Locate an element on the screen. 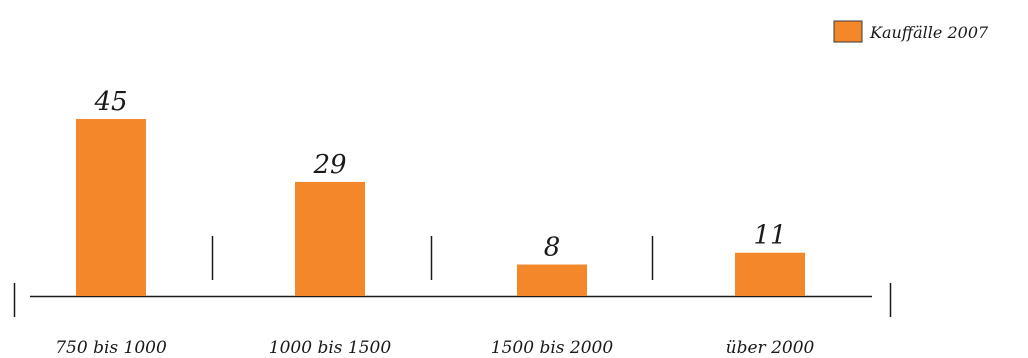 Image resolution: width=1028 pixels, height=358 pixels. x-tick-label: 750 bis 1000 is located at coordinates (111, 348).